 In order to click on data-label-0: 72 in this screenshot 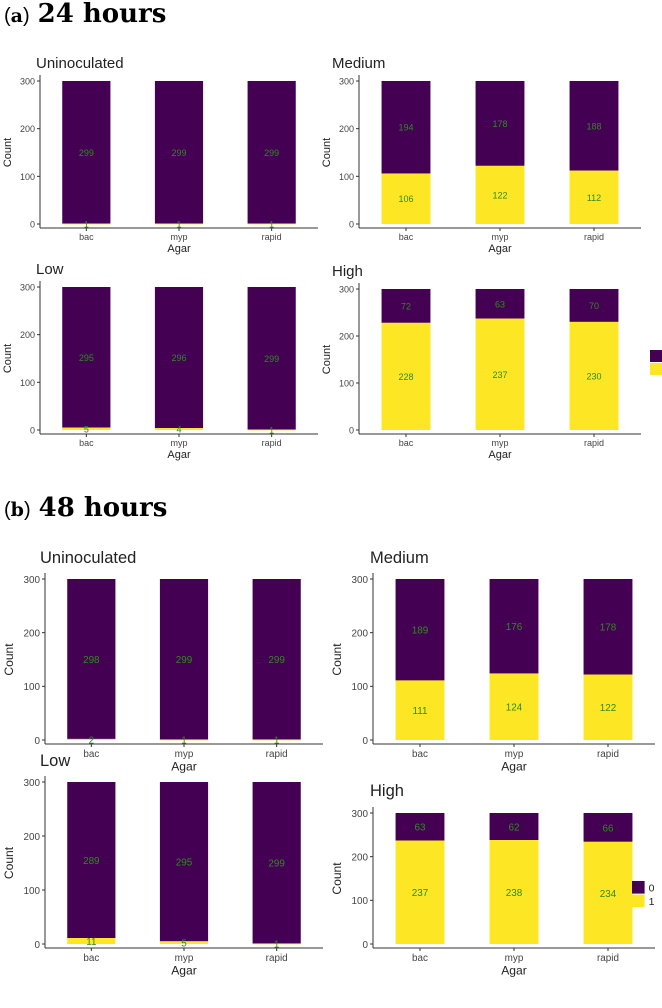, I will do `click(406, 306)`.